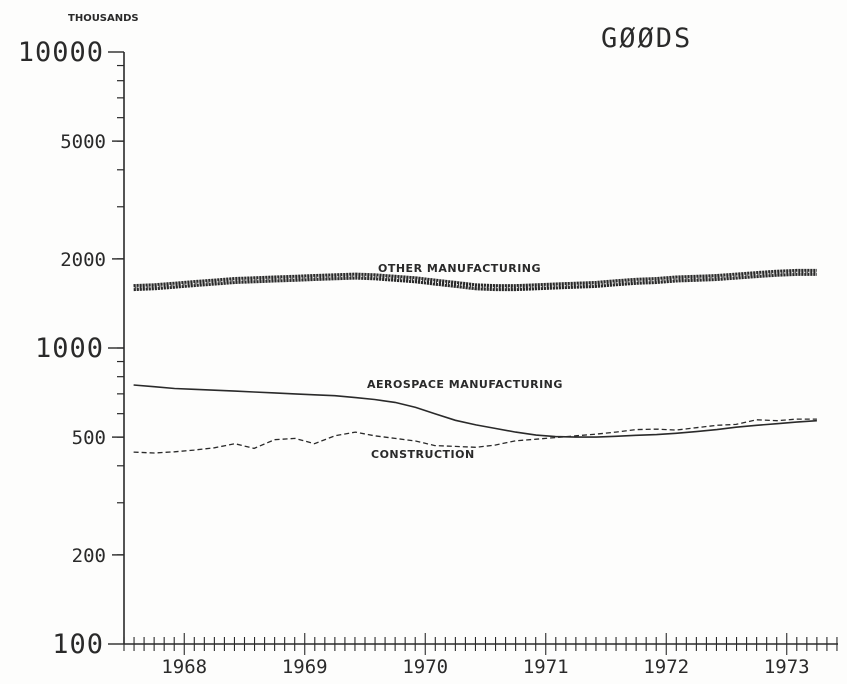  What do you see at coordinates (666, 667) in the screenshot?
I see `x-tick-label: 1972` at bounding box center [666, 667].